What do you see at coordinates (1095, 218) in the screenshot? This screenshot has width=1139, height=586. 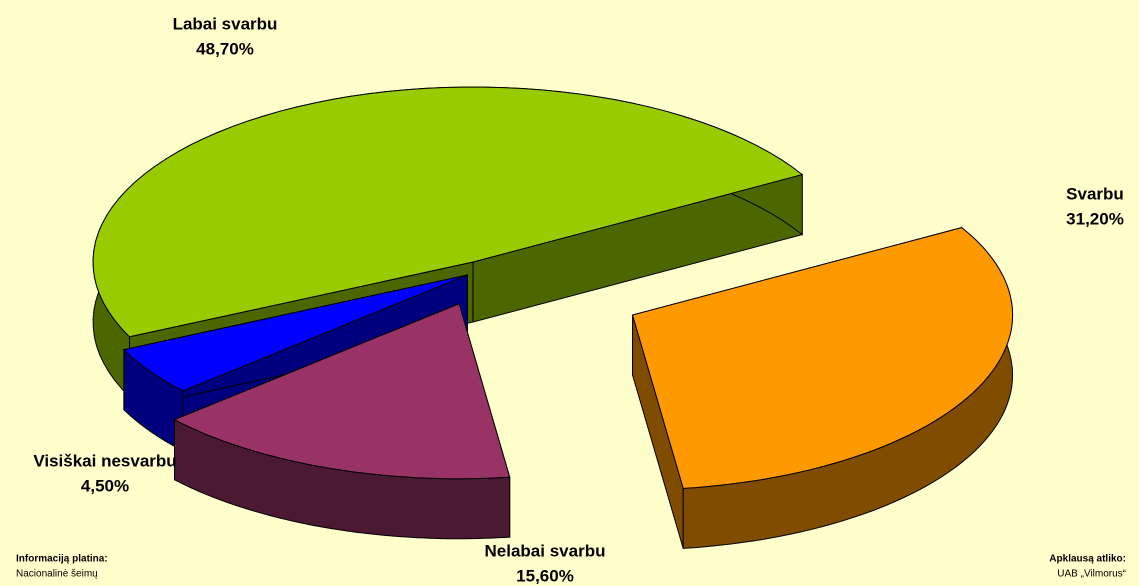 I see `value-label: 31,20%` at bounding box center [1095, 218].